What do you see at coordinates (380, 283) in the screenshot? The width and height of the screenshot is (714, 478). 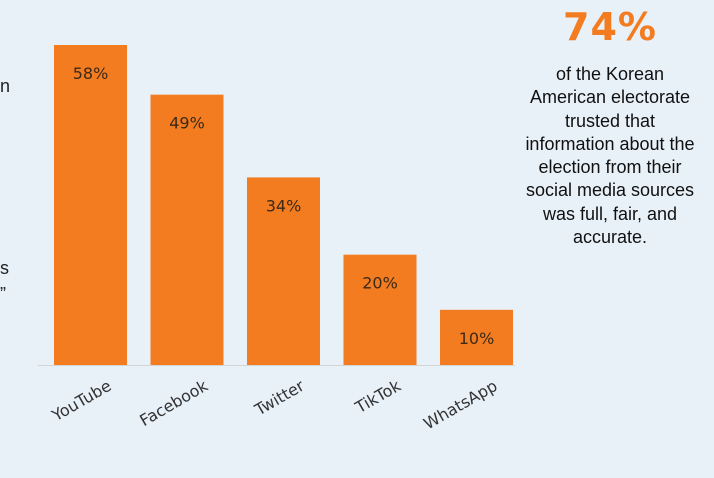 I see `bar-value-label: 20%` at bounding box center [380, 283].